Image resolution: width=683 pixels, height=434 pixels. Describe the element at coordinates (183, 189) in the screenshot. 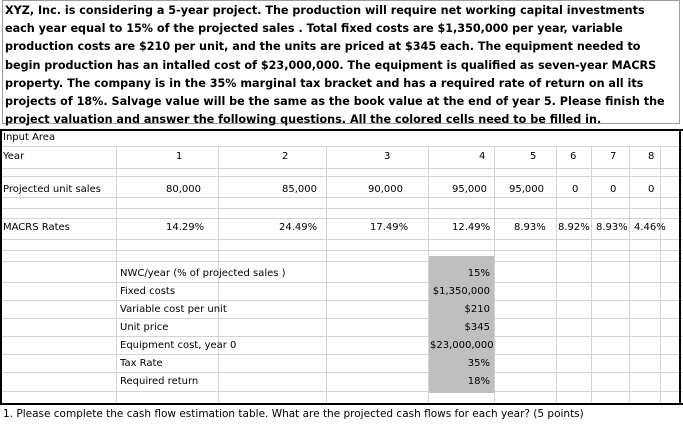

I see `units-cell: 80,000` at that location.